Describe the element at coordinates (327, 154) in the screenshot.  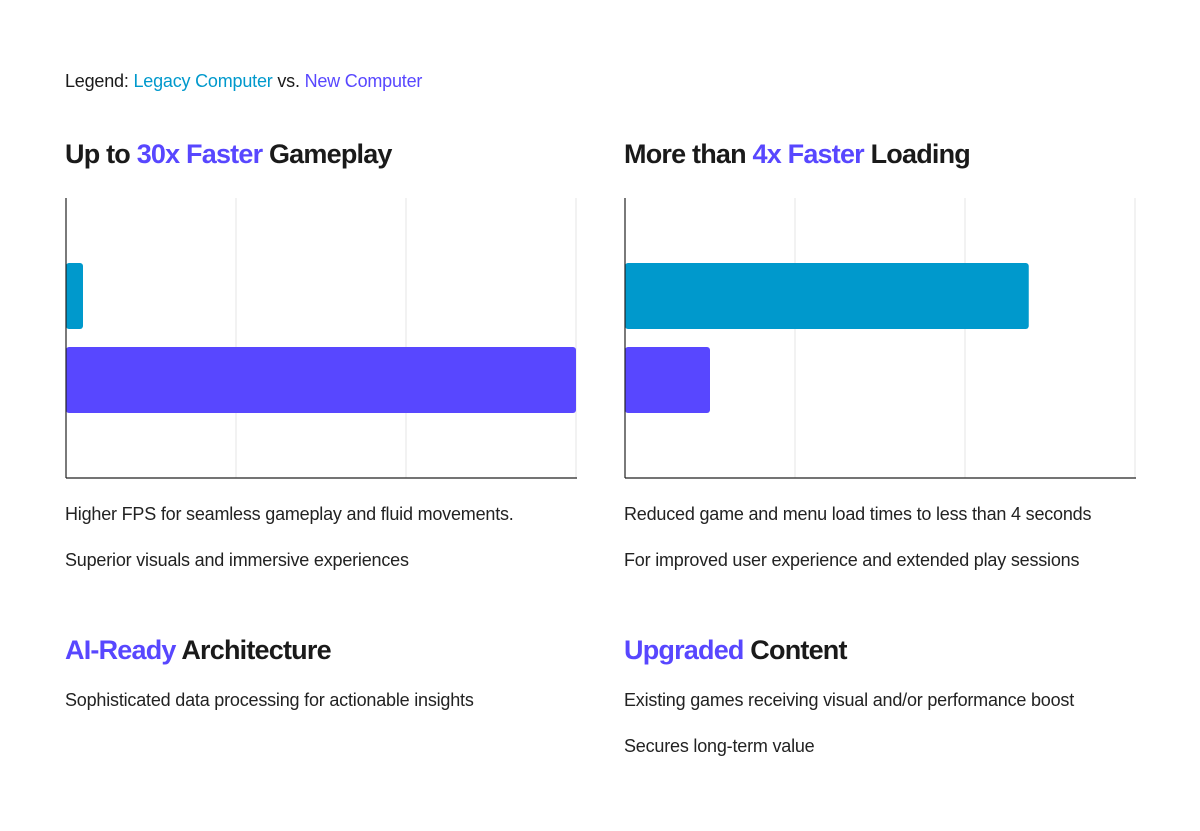
I see `gameplay-title-suffix: Gameplay` at that location.